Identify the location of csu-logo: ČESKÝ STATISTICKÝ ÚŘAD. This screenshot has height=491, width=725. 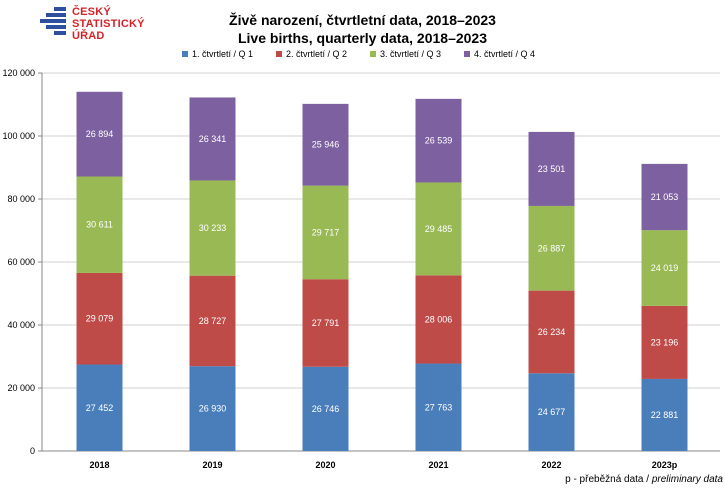
(100, 26).